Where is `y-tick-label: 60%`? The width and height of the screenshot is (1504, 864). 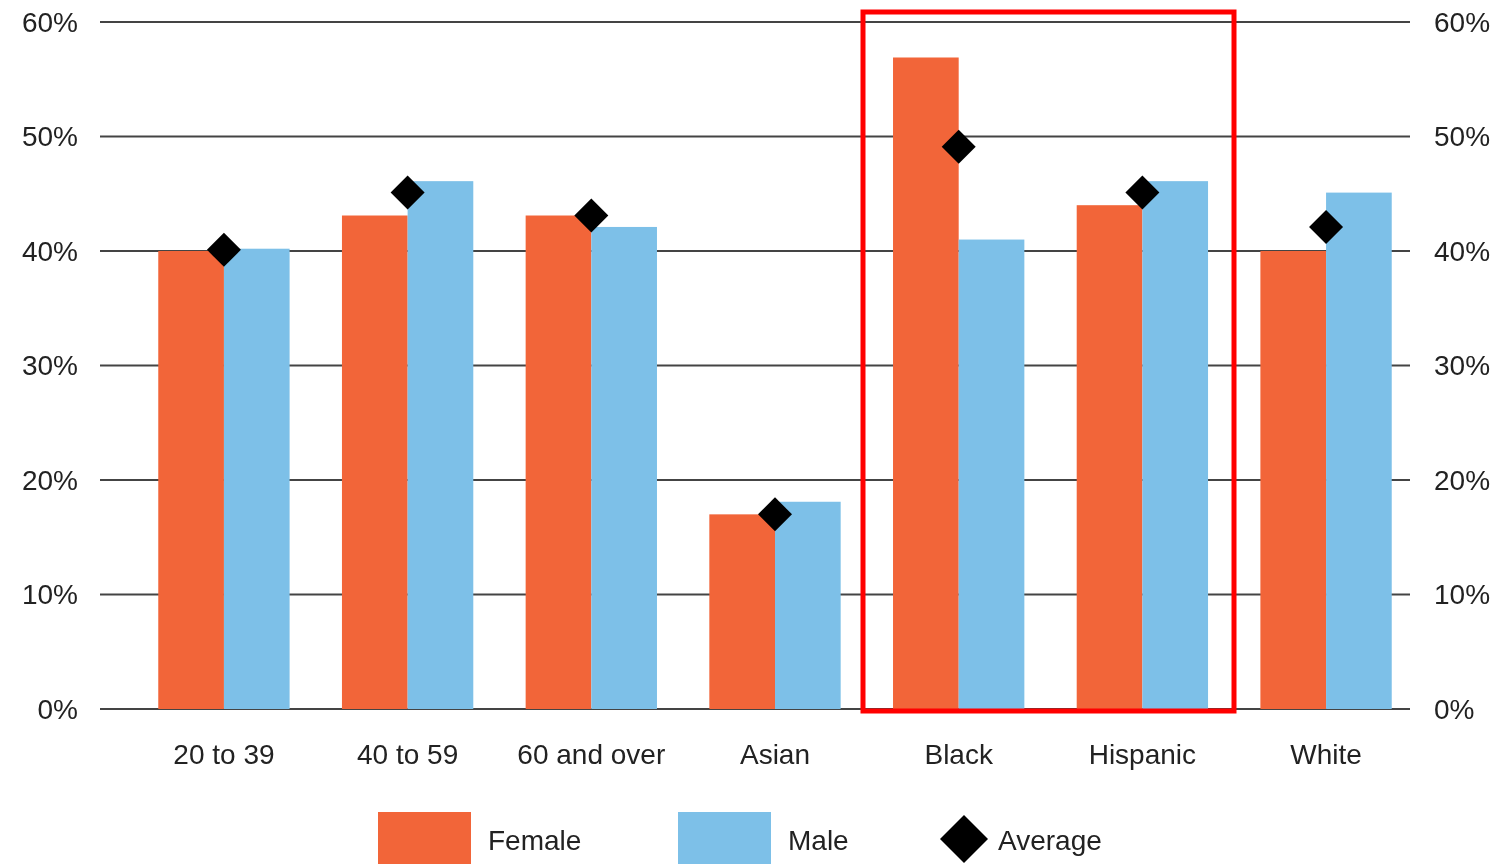 y-tick-label: 60% is located at coordinates (49, 22).